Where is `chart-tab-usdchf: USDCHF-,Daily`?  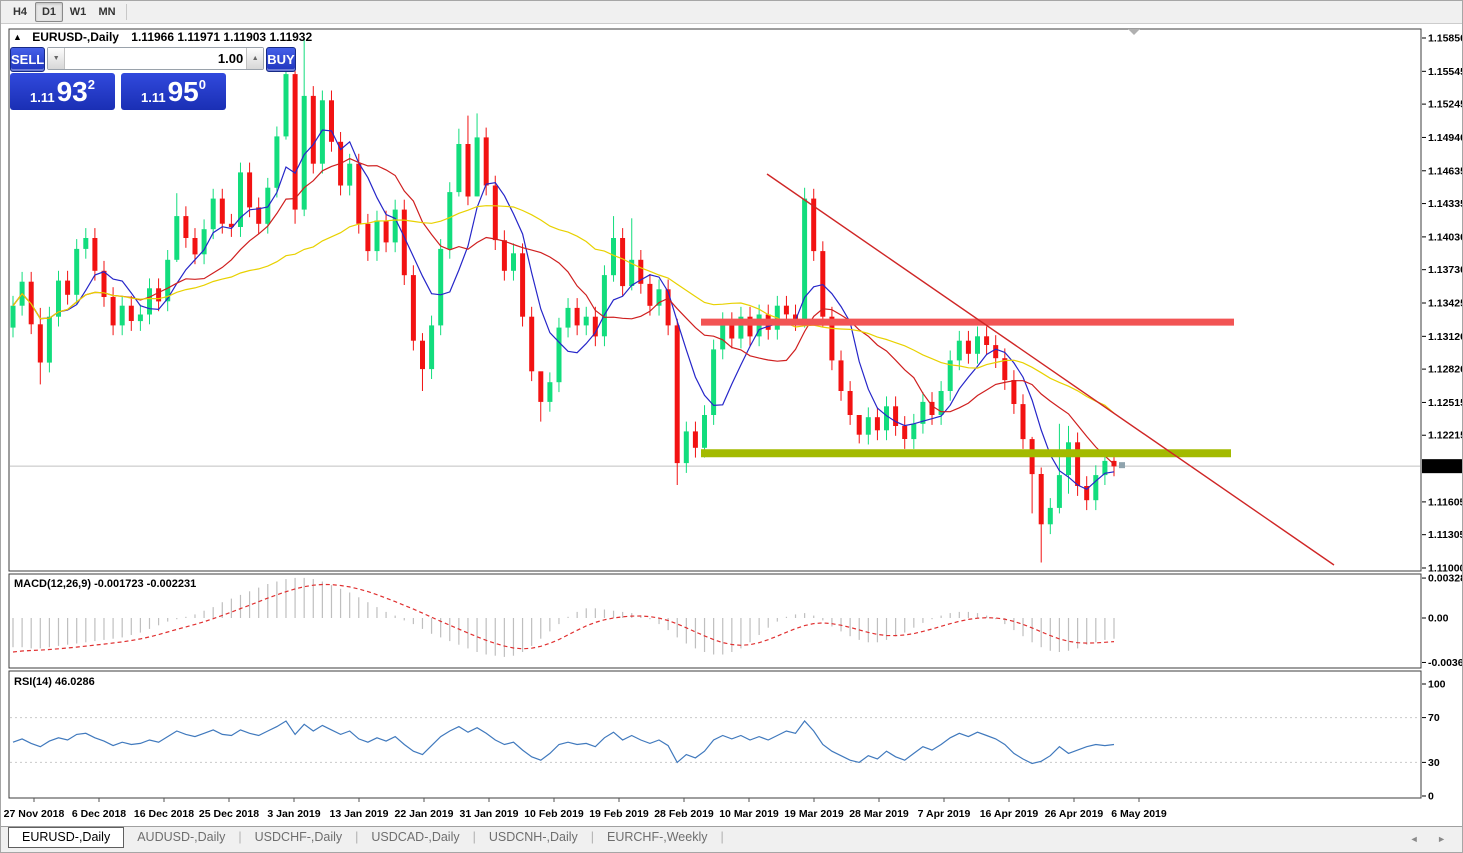 chart-tab-usdchf: USDCHF-,Daily is located at coordinates (298, 837).